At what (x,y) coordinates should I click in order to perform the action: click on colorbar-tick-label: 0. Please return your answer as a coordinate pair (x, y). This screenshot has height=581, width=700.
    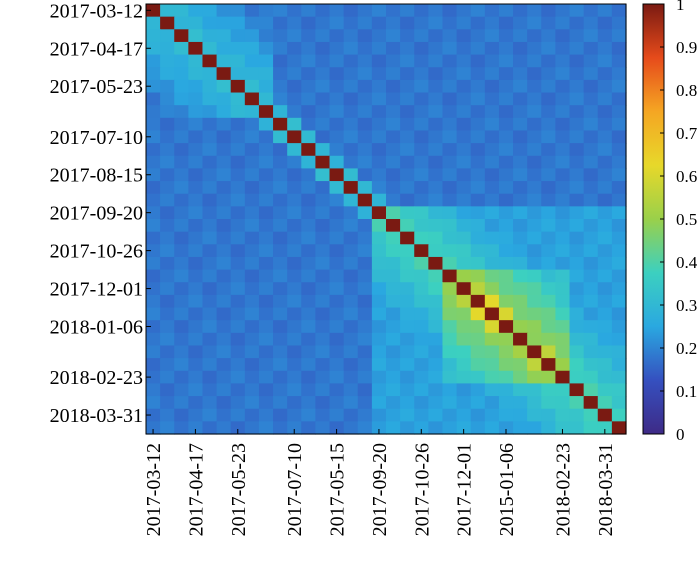
    Looking at the image, I should click on (680, 434).